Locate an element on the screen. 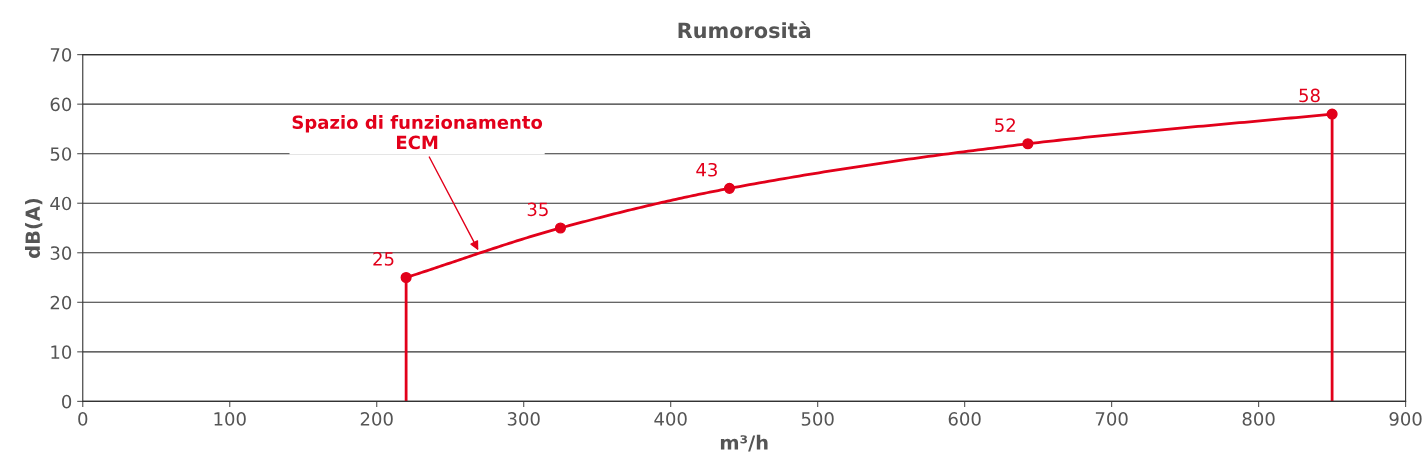 This screenshot has height=475, width=1427. x-tick-label: 100 is located at coordinates (230, 419).